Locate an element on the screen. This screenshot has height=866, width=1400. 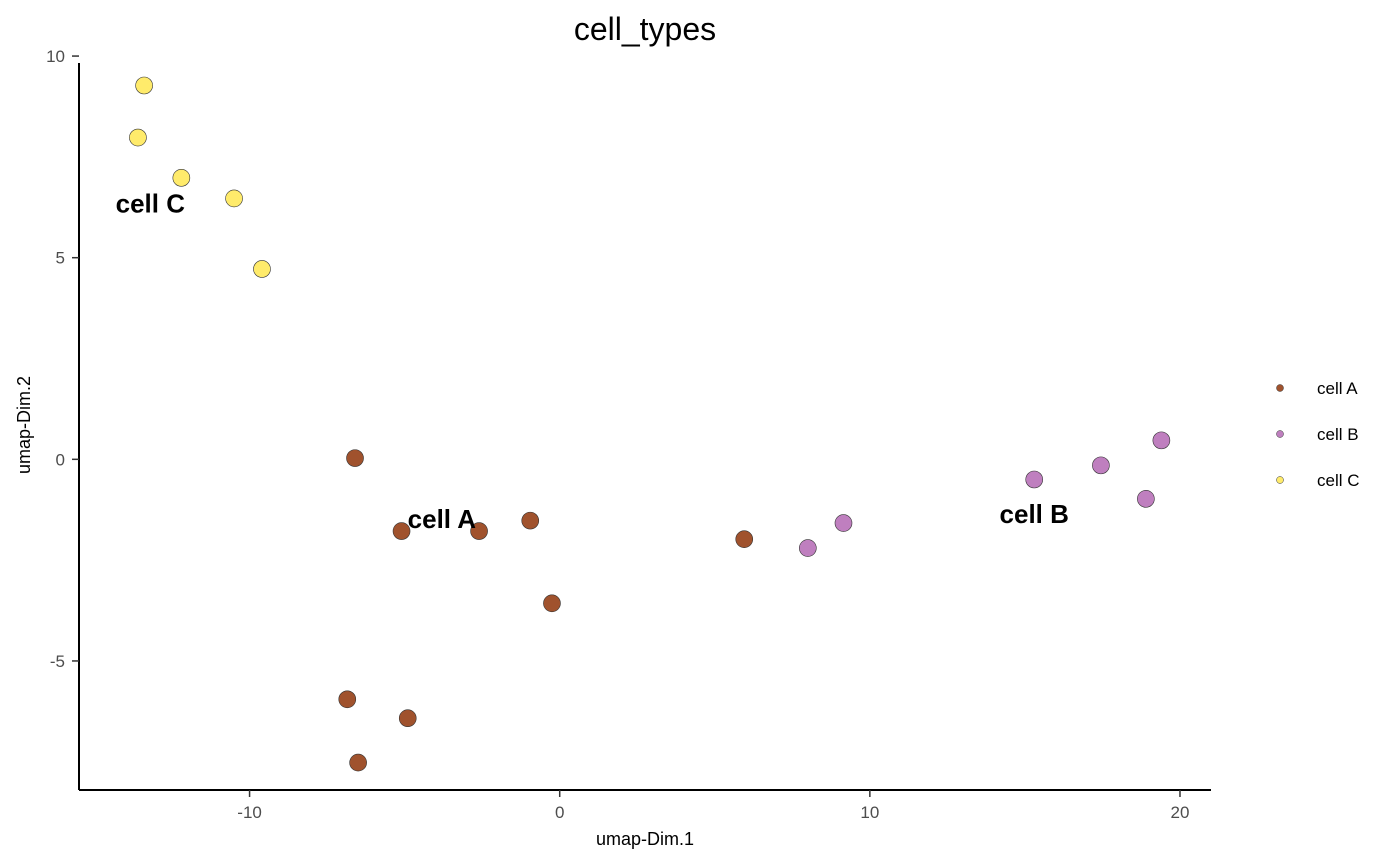
chart-title: cell_types is located at coordinates (645, 29).